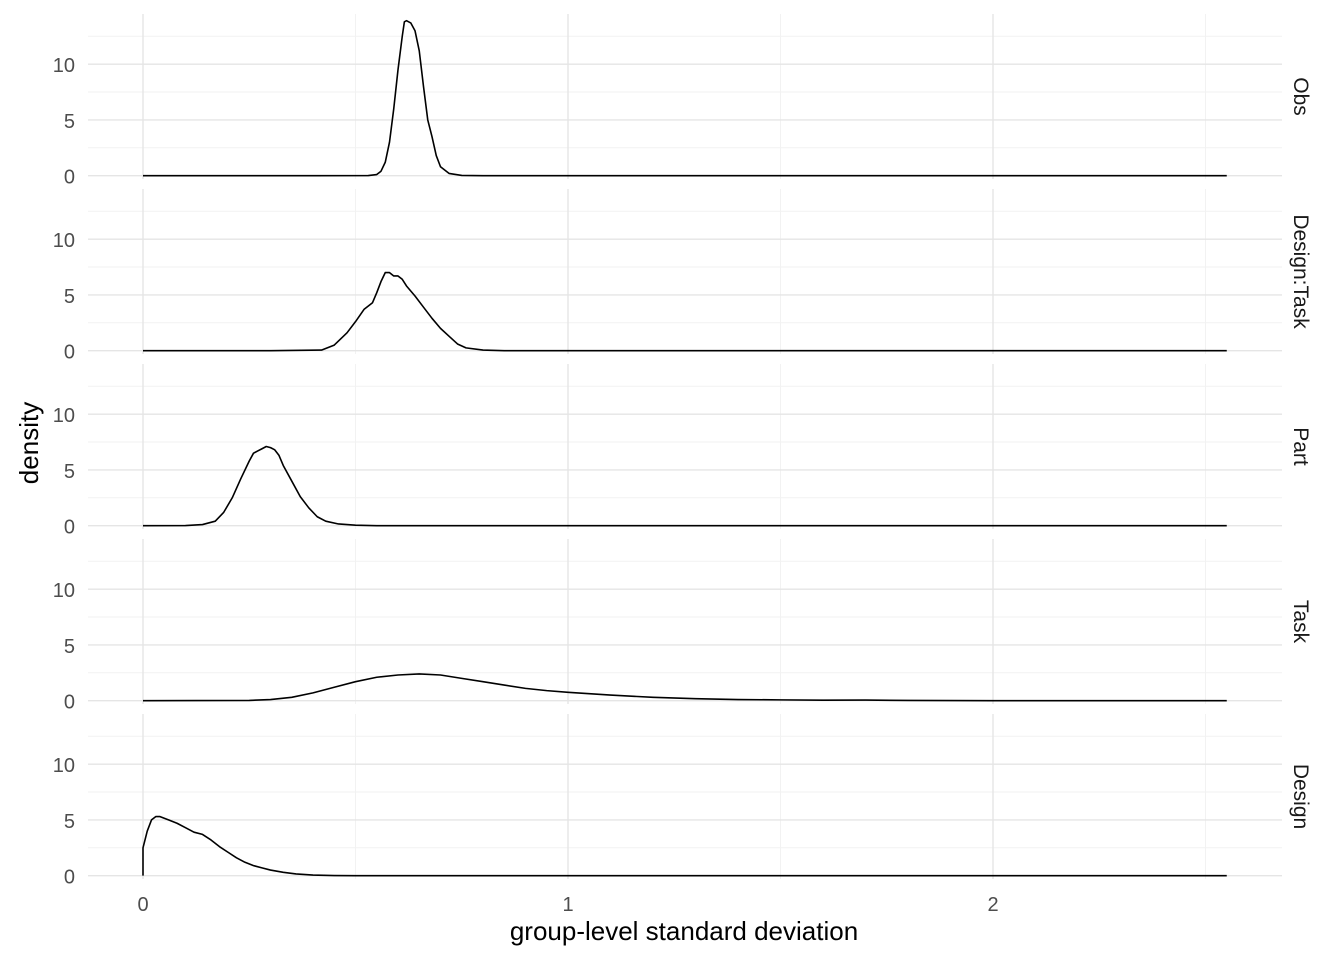 The height and width of the screenshot is (965, 1344). I want to click on x-tick-labels: 0 1 2, so click(567, 905).